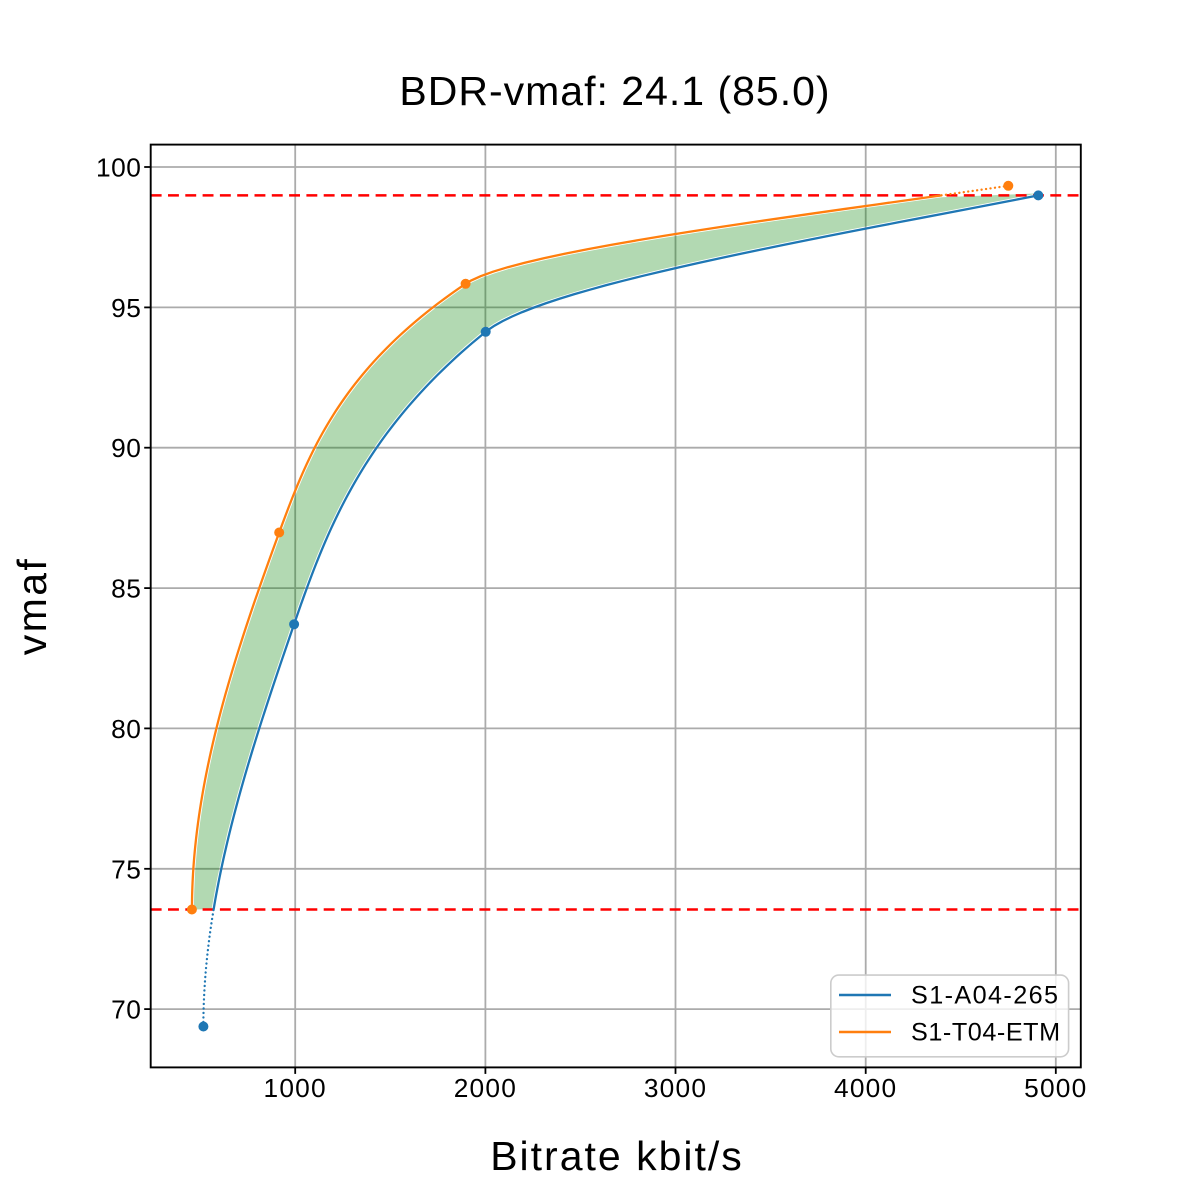 The image size is (1200, 1200). What do you see at coordinates (485, 1088) in the screenshot?
I see `svg-text: 2000` at bounding box center [485, 1088].